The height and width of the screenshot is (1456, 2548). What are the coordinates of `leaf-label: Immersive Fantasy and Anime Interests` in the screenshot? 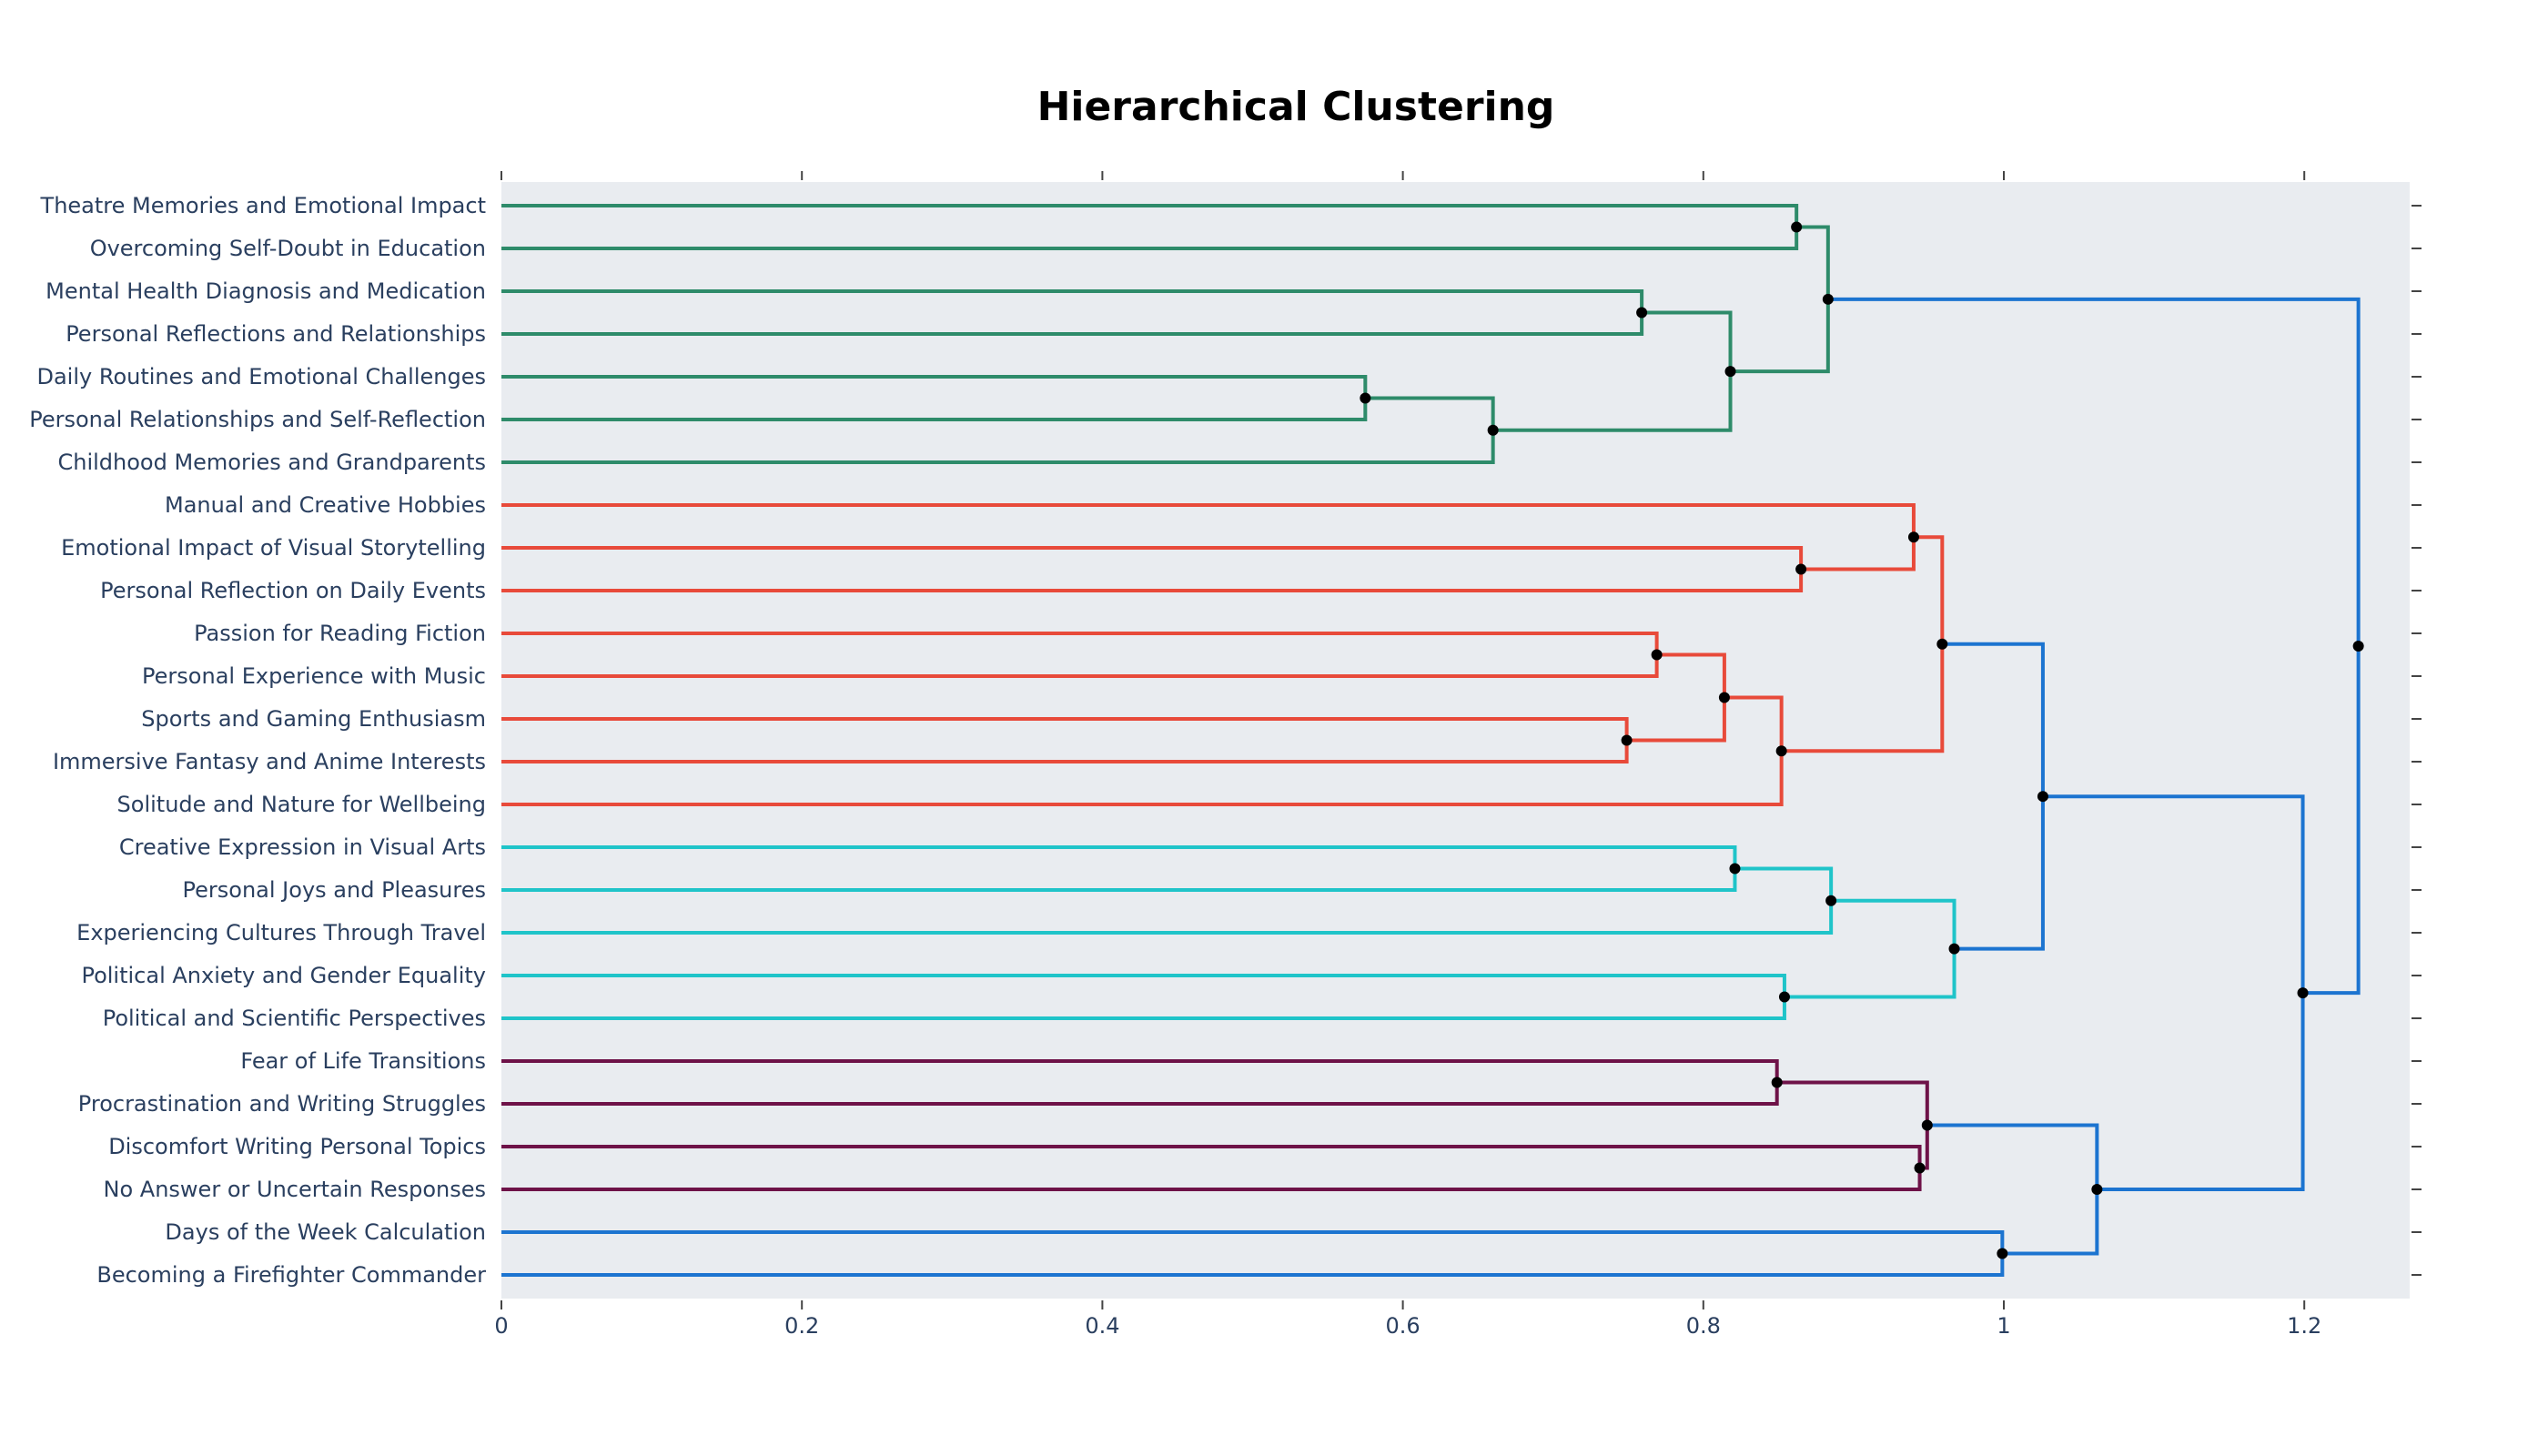 It's located at (270, 762).